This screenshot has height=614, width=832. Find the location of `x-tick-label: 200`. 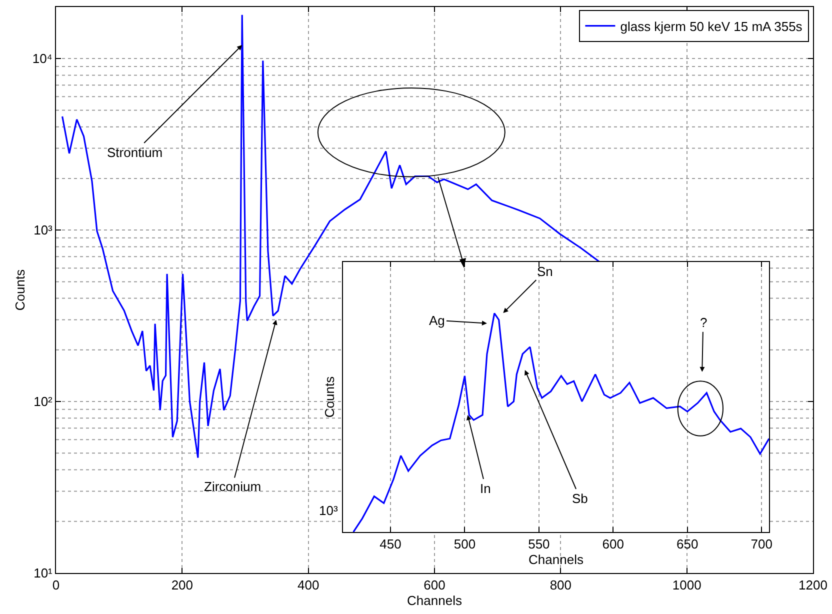

x-tick-label: 200 is located at coordinates (182, 585).